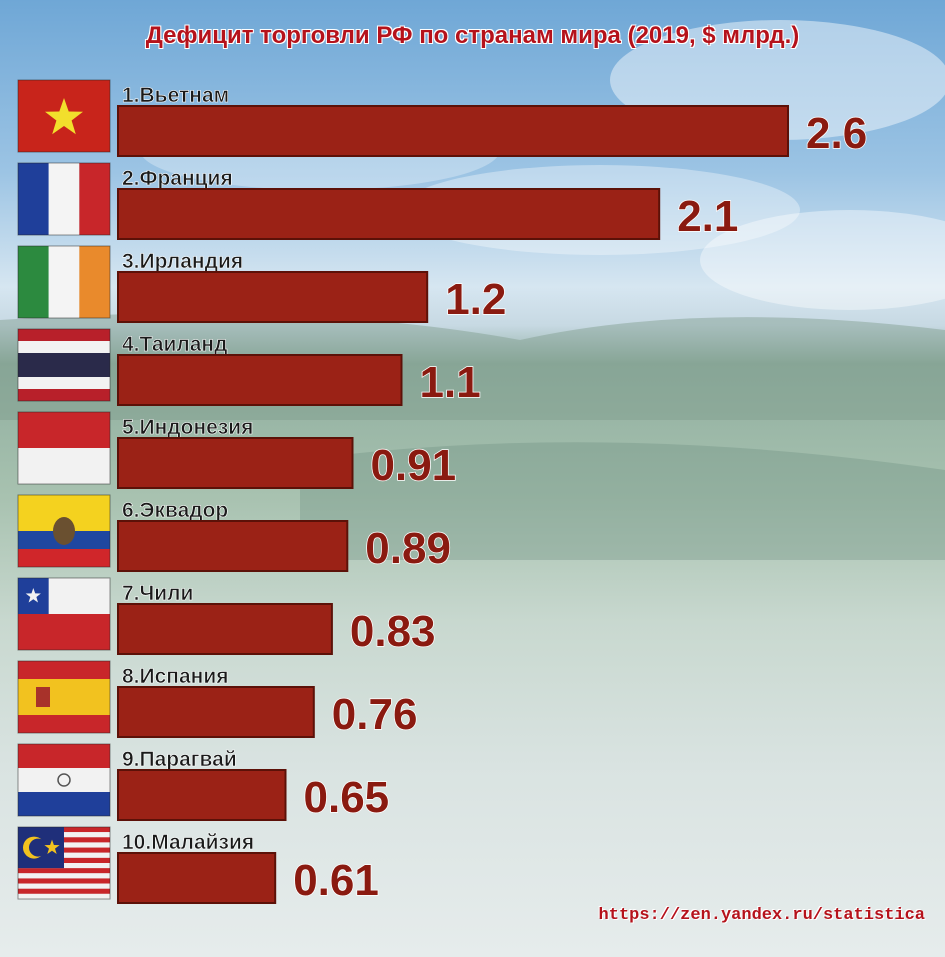  Describe the element at coordinates (475, 299) in the screenshot. I see `value-label: 1.2` at that location.